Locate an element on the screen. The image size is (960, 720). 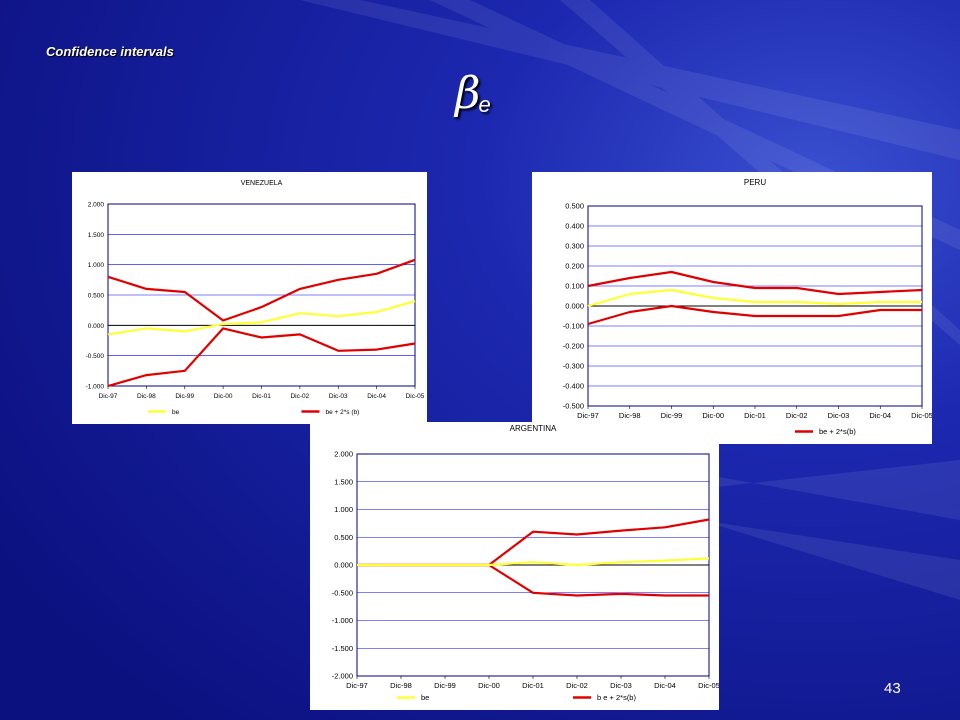
y-tick-label: 0.200 is located at coordinates (574, 266).